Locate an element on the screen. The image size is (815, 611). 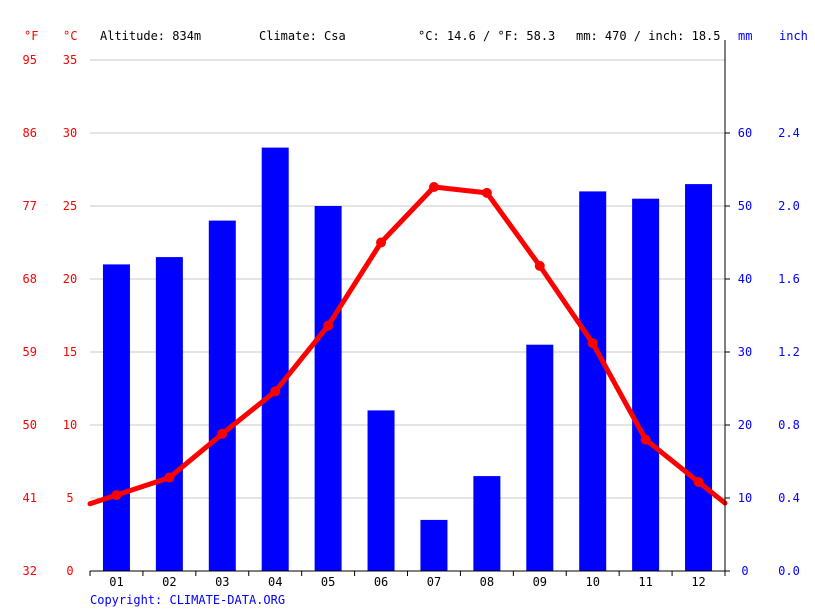
fahrenheit-tick-label: 41 is located at coordinates (30, 498).